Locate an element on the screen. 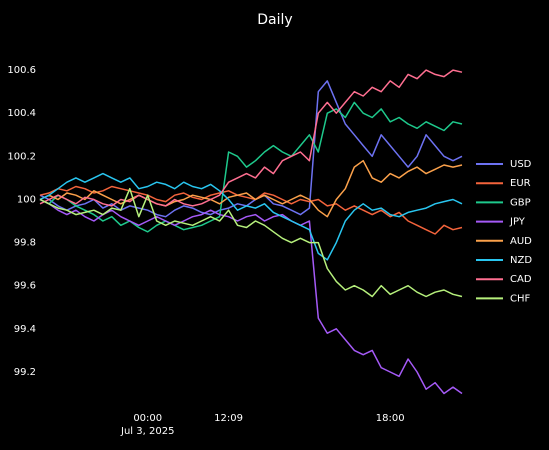 The height and width of the screenshot is (450, 549). legend-label: AUD is located at coordinates (521, 241).